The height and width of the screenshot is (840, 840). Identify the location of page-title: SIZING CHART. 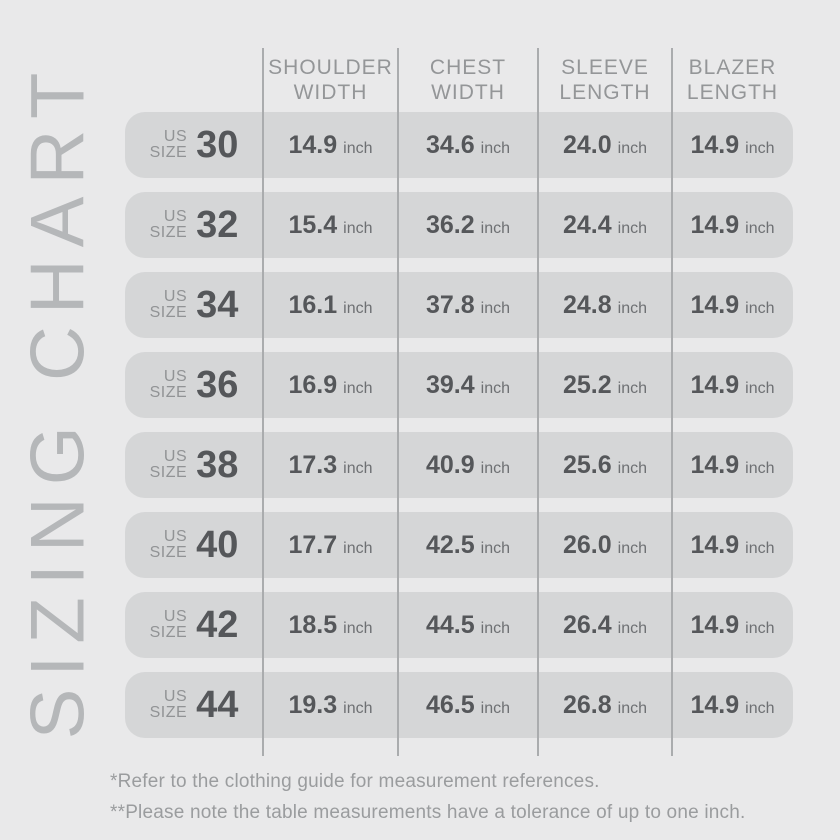
(58, 400).